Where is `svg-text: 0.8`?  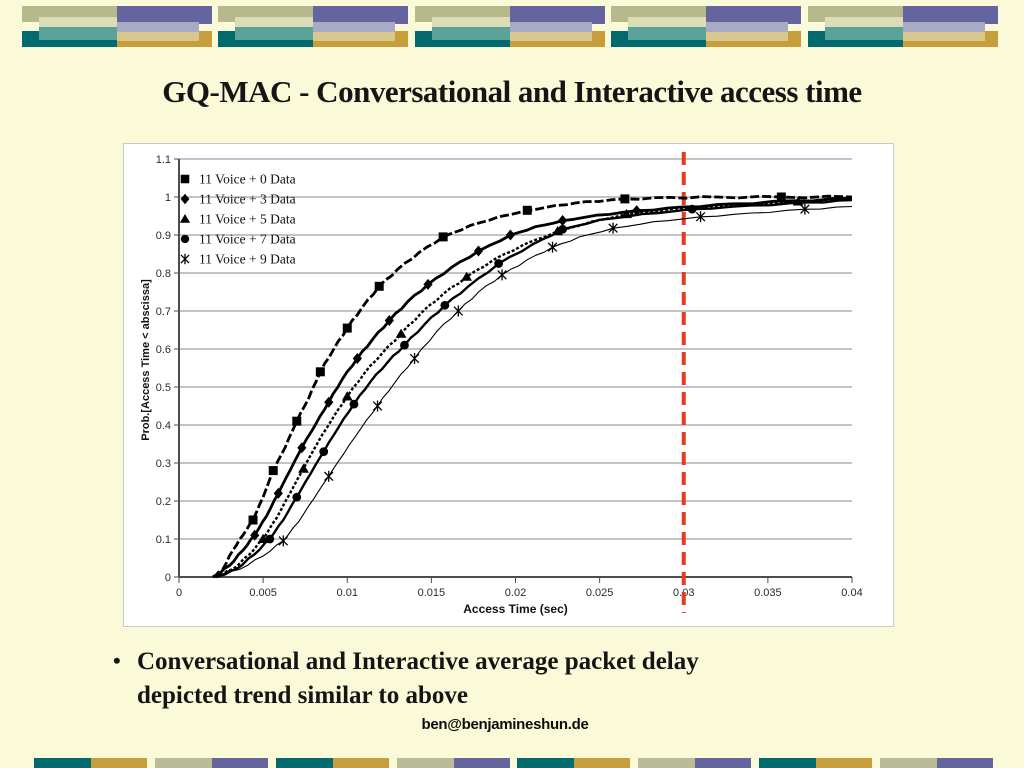
svg-text: 0.8 is located at coordinates (163, 274).